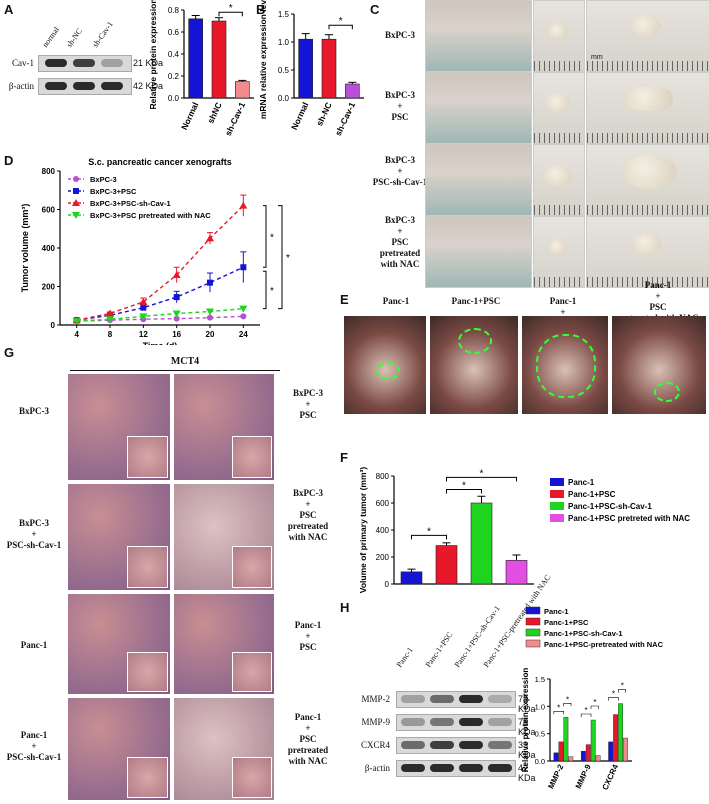  What do you see at coordinates (103, 179) in the screenshot?
I see `legend-label: BxPC-3` at bounding box center [103, 179].